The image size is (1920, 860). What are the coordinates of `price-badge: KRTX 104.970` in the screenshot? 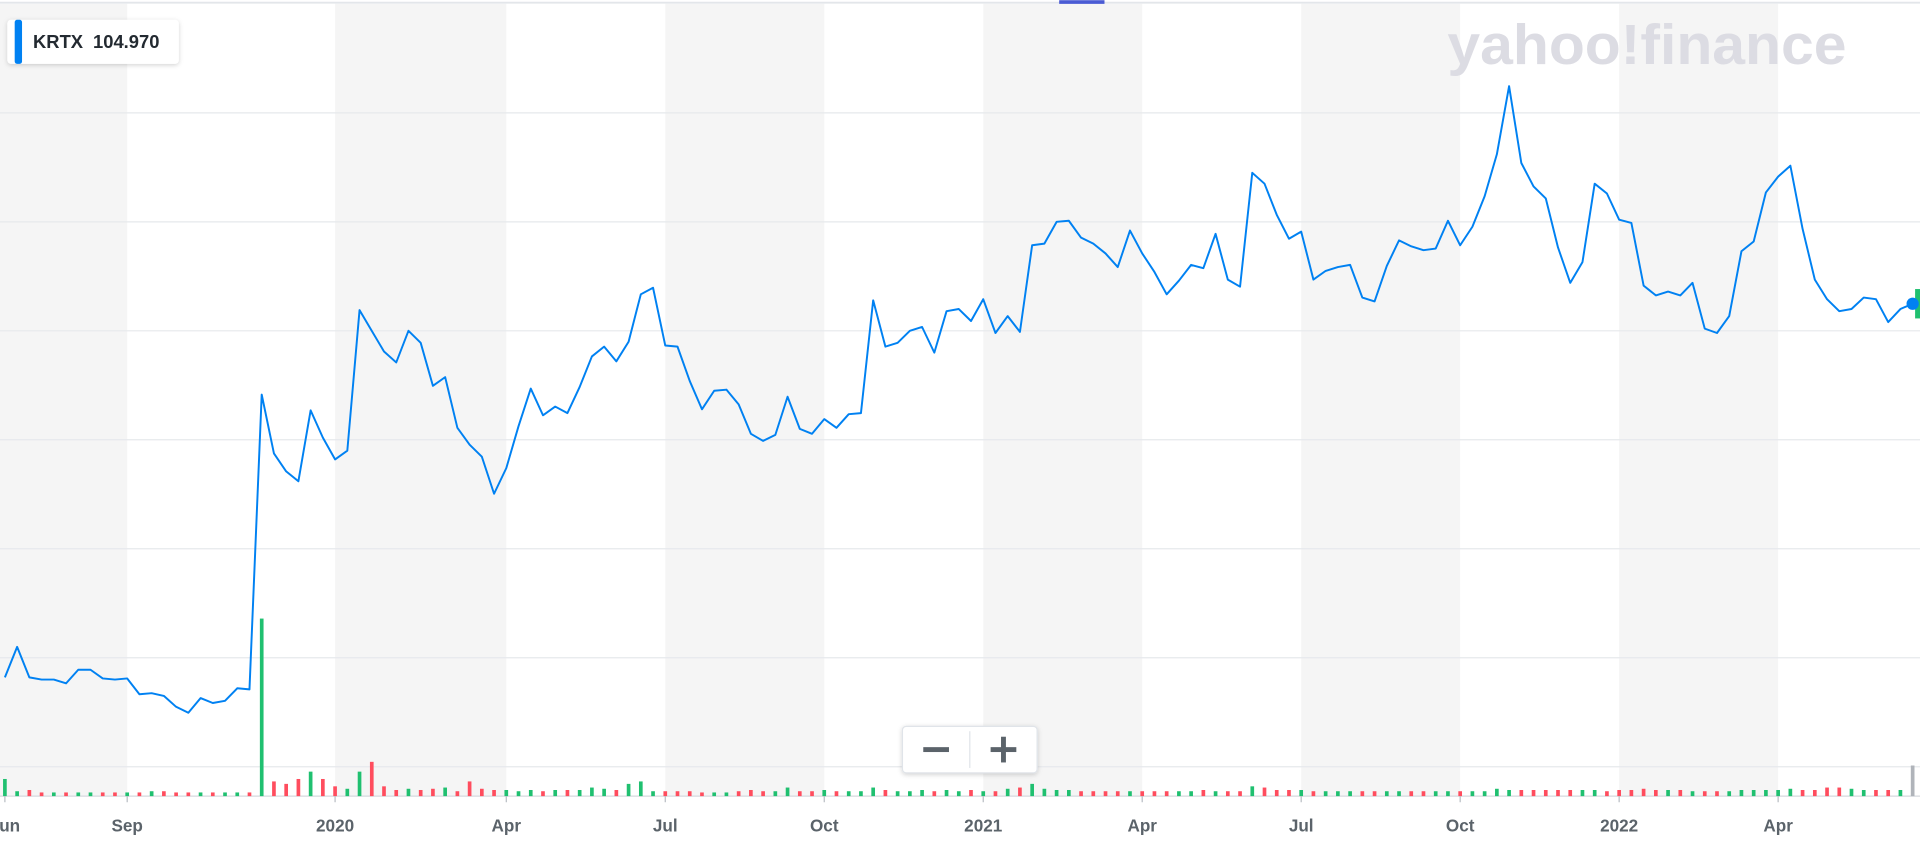 It's located at (93, 41).